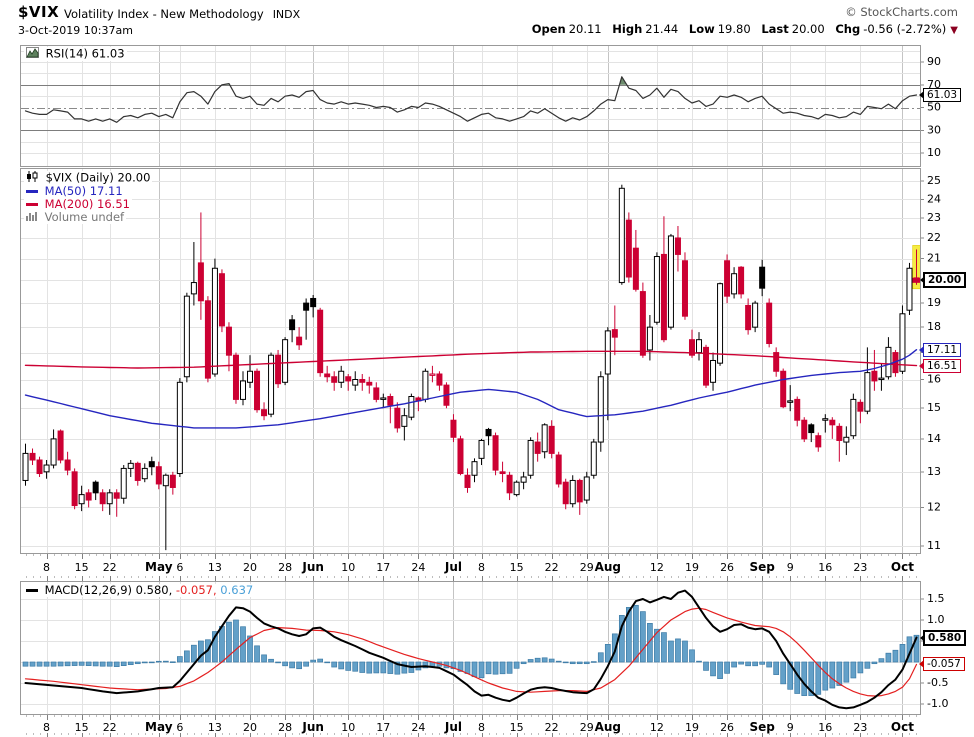  What do you see at coordinates (32, 217) in the screenshot?
I see `volume-bars-icon` at bounding box center [32, 217].